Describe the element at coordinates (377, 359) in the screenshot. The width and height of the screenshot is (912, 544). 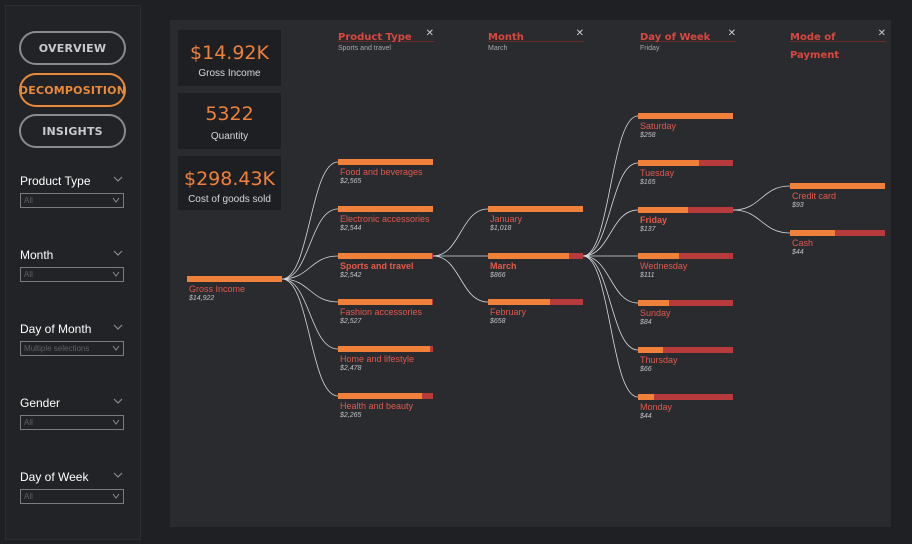
I see `node-label: Home and lifestyle` at that location.